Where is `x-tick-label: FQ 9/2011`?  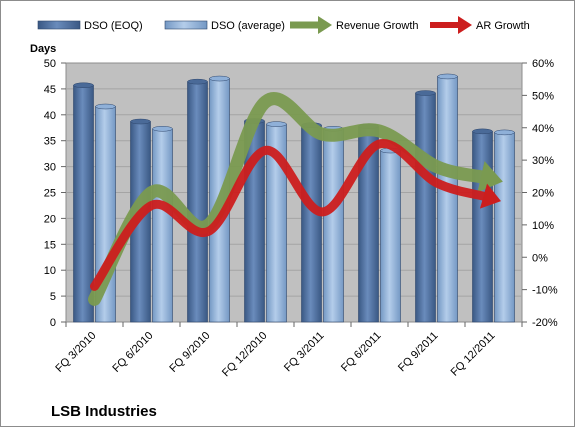
x-tick-label: FQ 9/2011 is located at coordinates (418, 352).